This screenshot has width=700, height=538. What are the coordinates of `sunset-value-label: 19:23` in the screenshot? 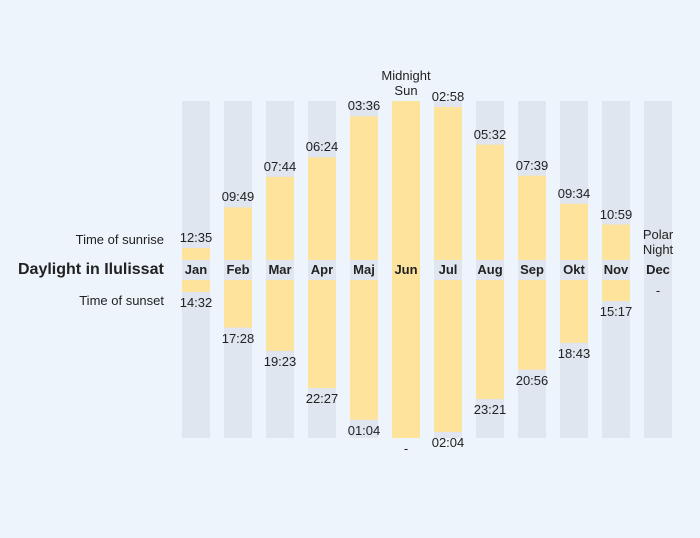 It's located at (280, 361).